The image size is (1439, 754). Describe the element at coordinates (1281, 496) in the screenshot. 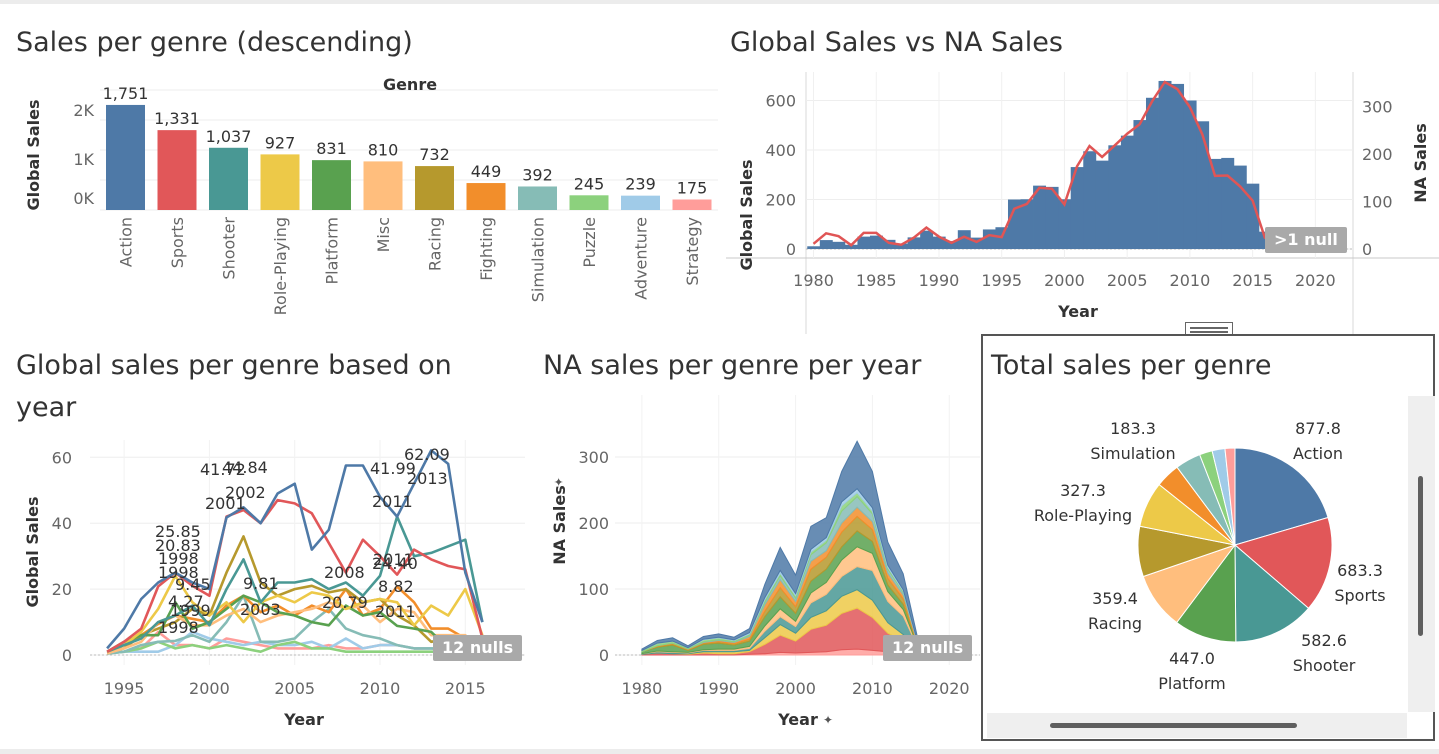

I see `pie-slice-action` at that location.